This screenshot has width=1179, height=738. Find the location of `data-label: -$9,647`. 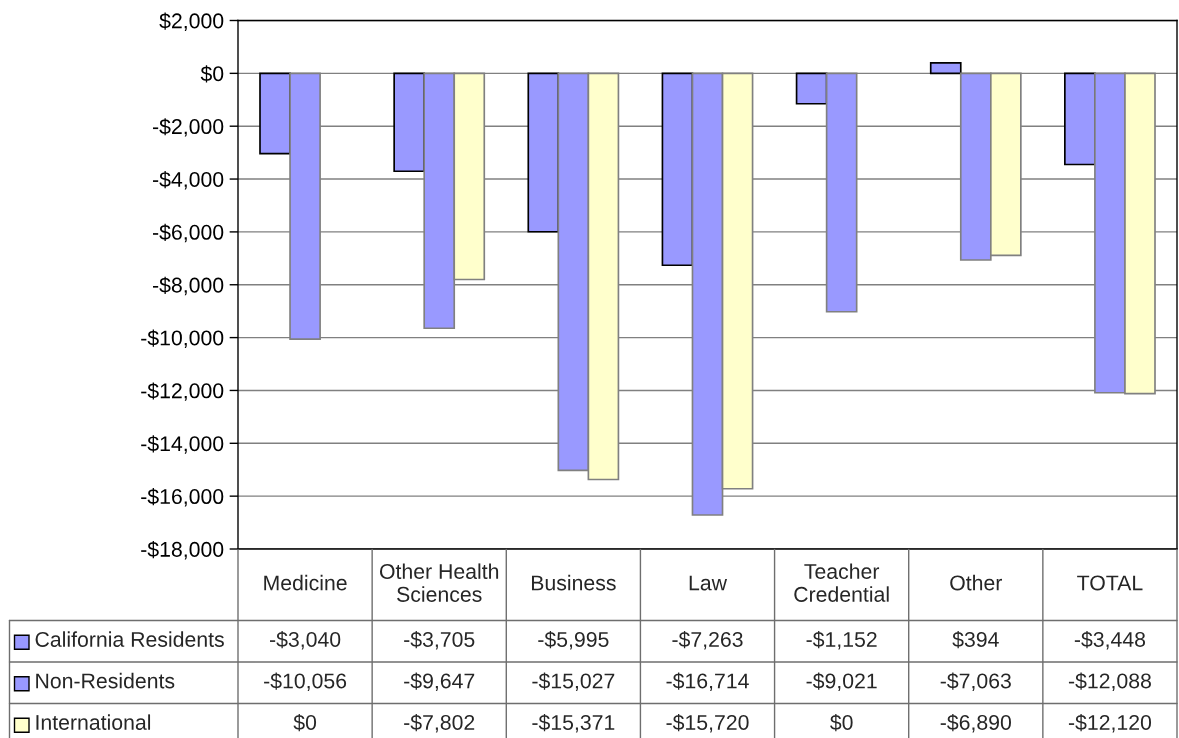

data-label: -$9,647 is located at coordinates (439, 681).